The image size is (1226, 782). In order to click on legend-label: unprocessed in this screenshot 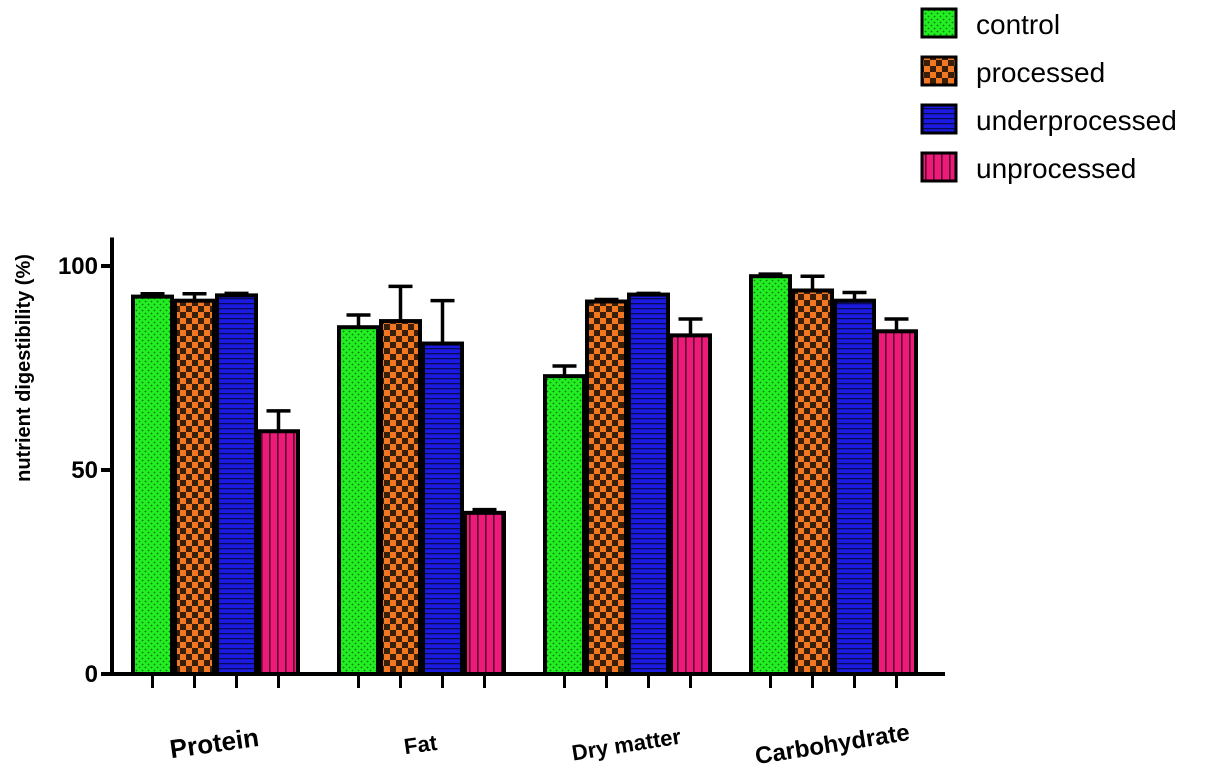, I will do `click(1056, 168)`.